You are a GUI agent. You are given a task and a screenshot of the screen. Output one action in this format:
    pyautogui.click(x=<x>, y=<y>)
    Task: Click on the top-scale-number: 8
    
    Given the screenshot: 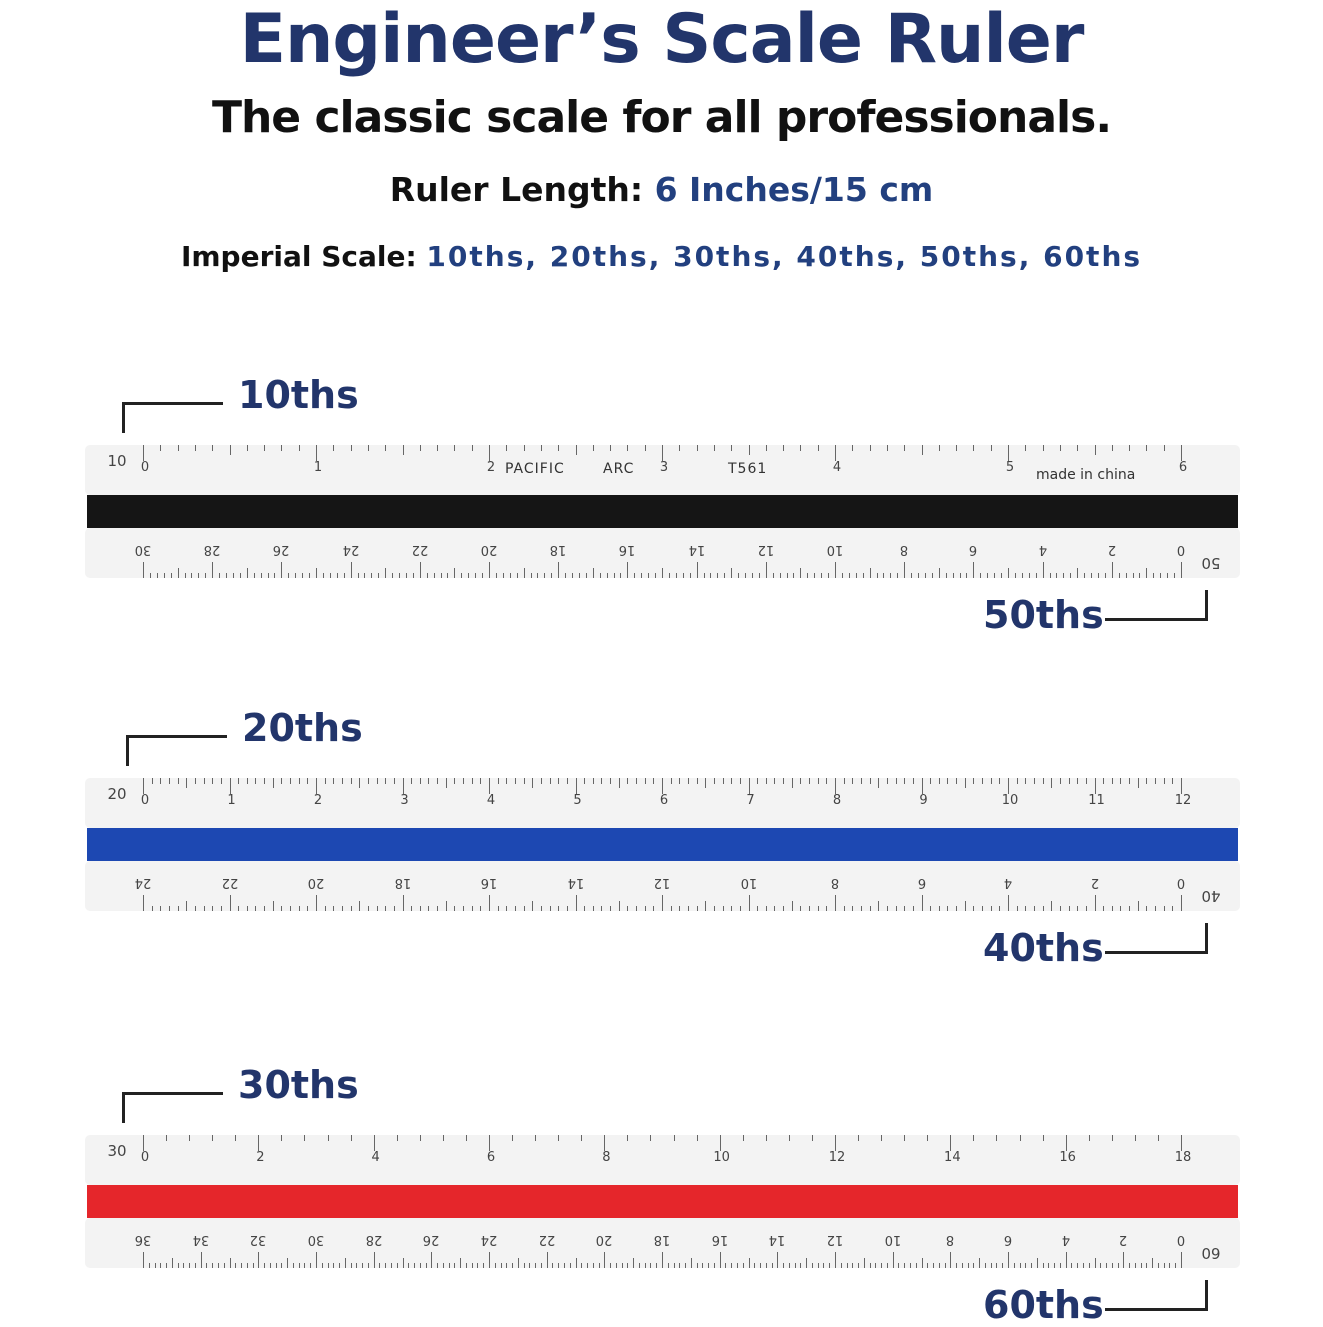 What is the action you would take?
    pyautogui.click(x=837, y=800)
    